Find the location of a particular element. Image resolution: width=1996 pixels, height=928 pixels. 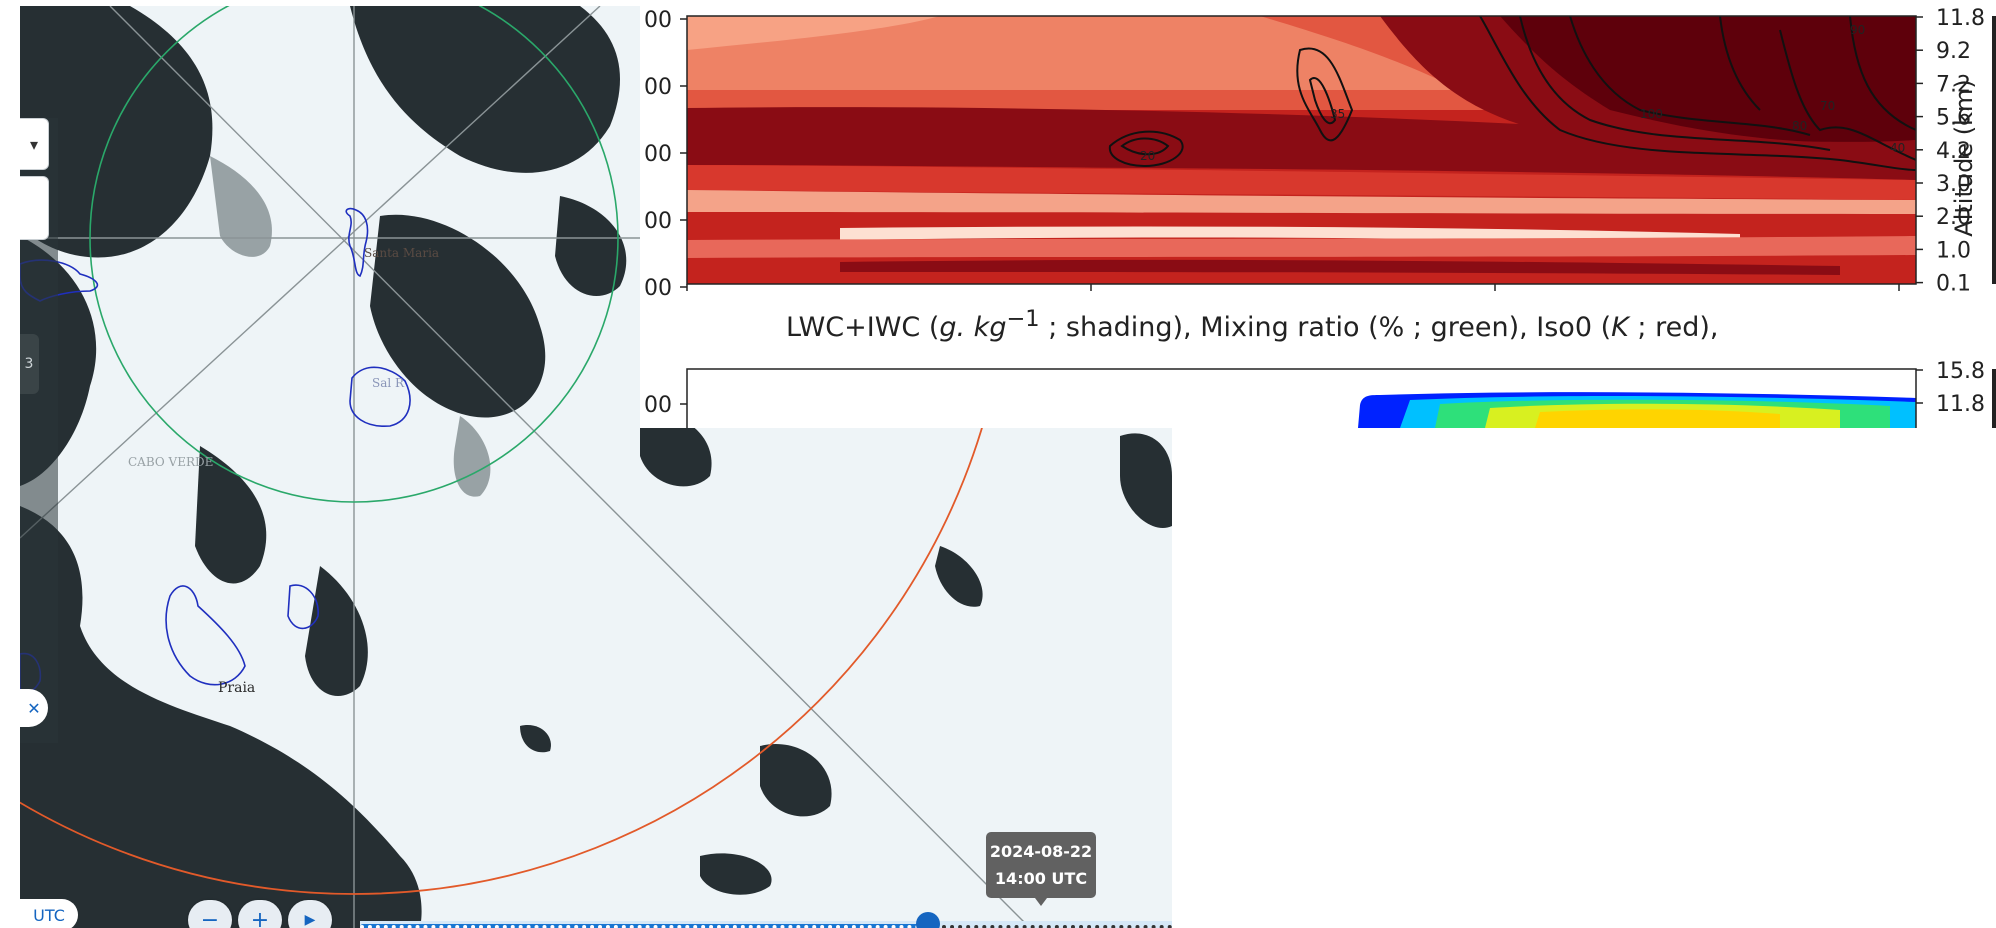

label-praia: Praia is located at coordinates (236, 688).